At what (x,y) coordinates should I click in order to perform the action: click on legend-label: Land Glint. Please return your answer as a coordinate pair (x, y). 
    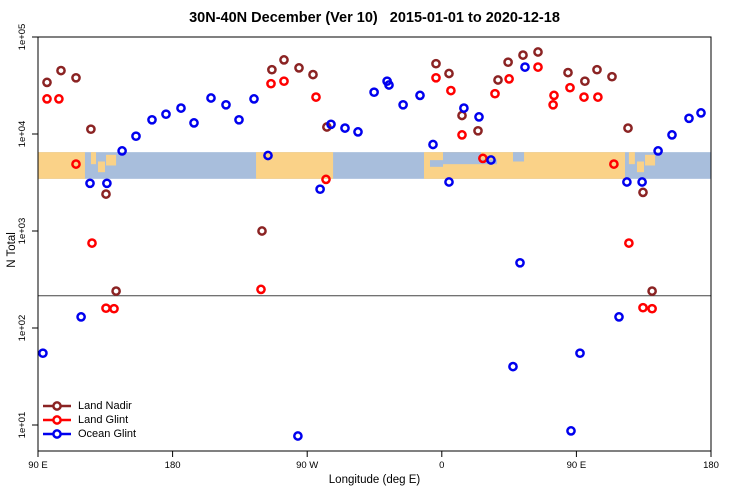
    Looking at the image, I should click on (103, 420).